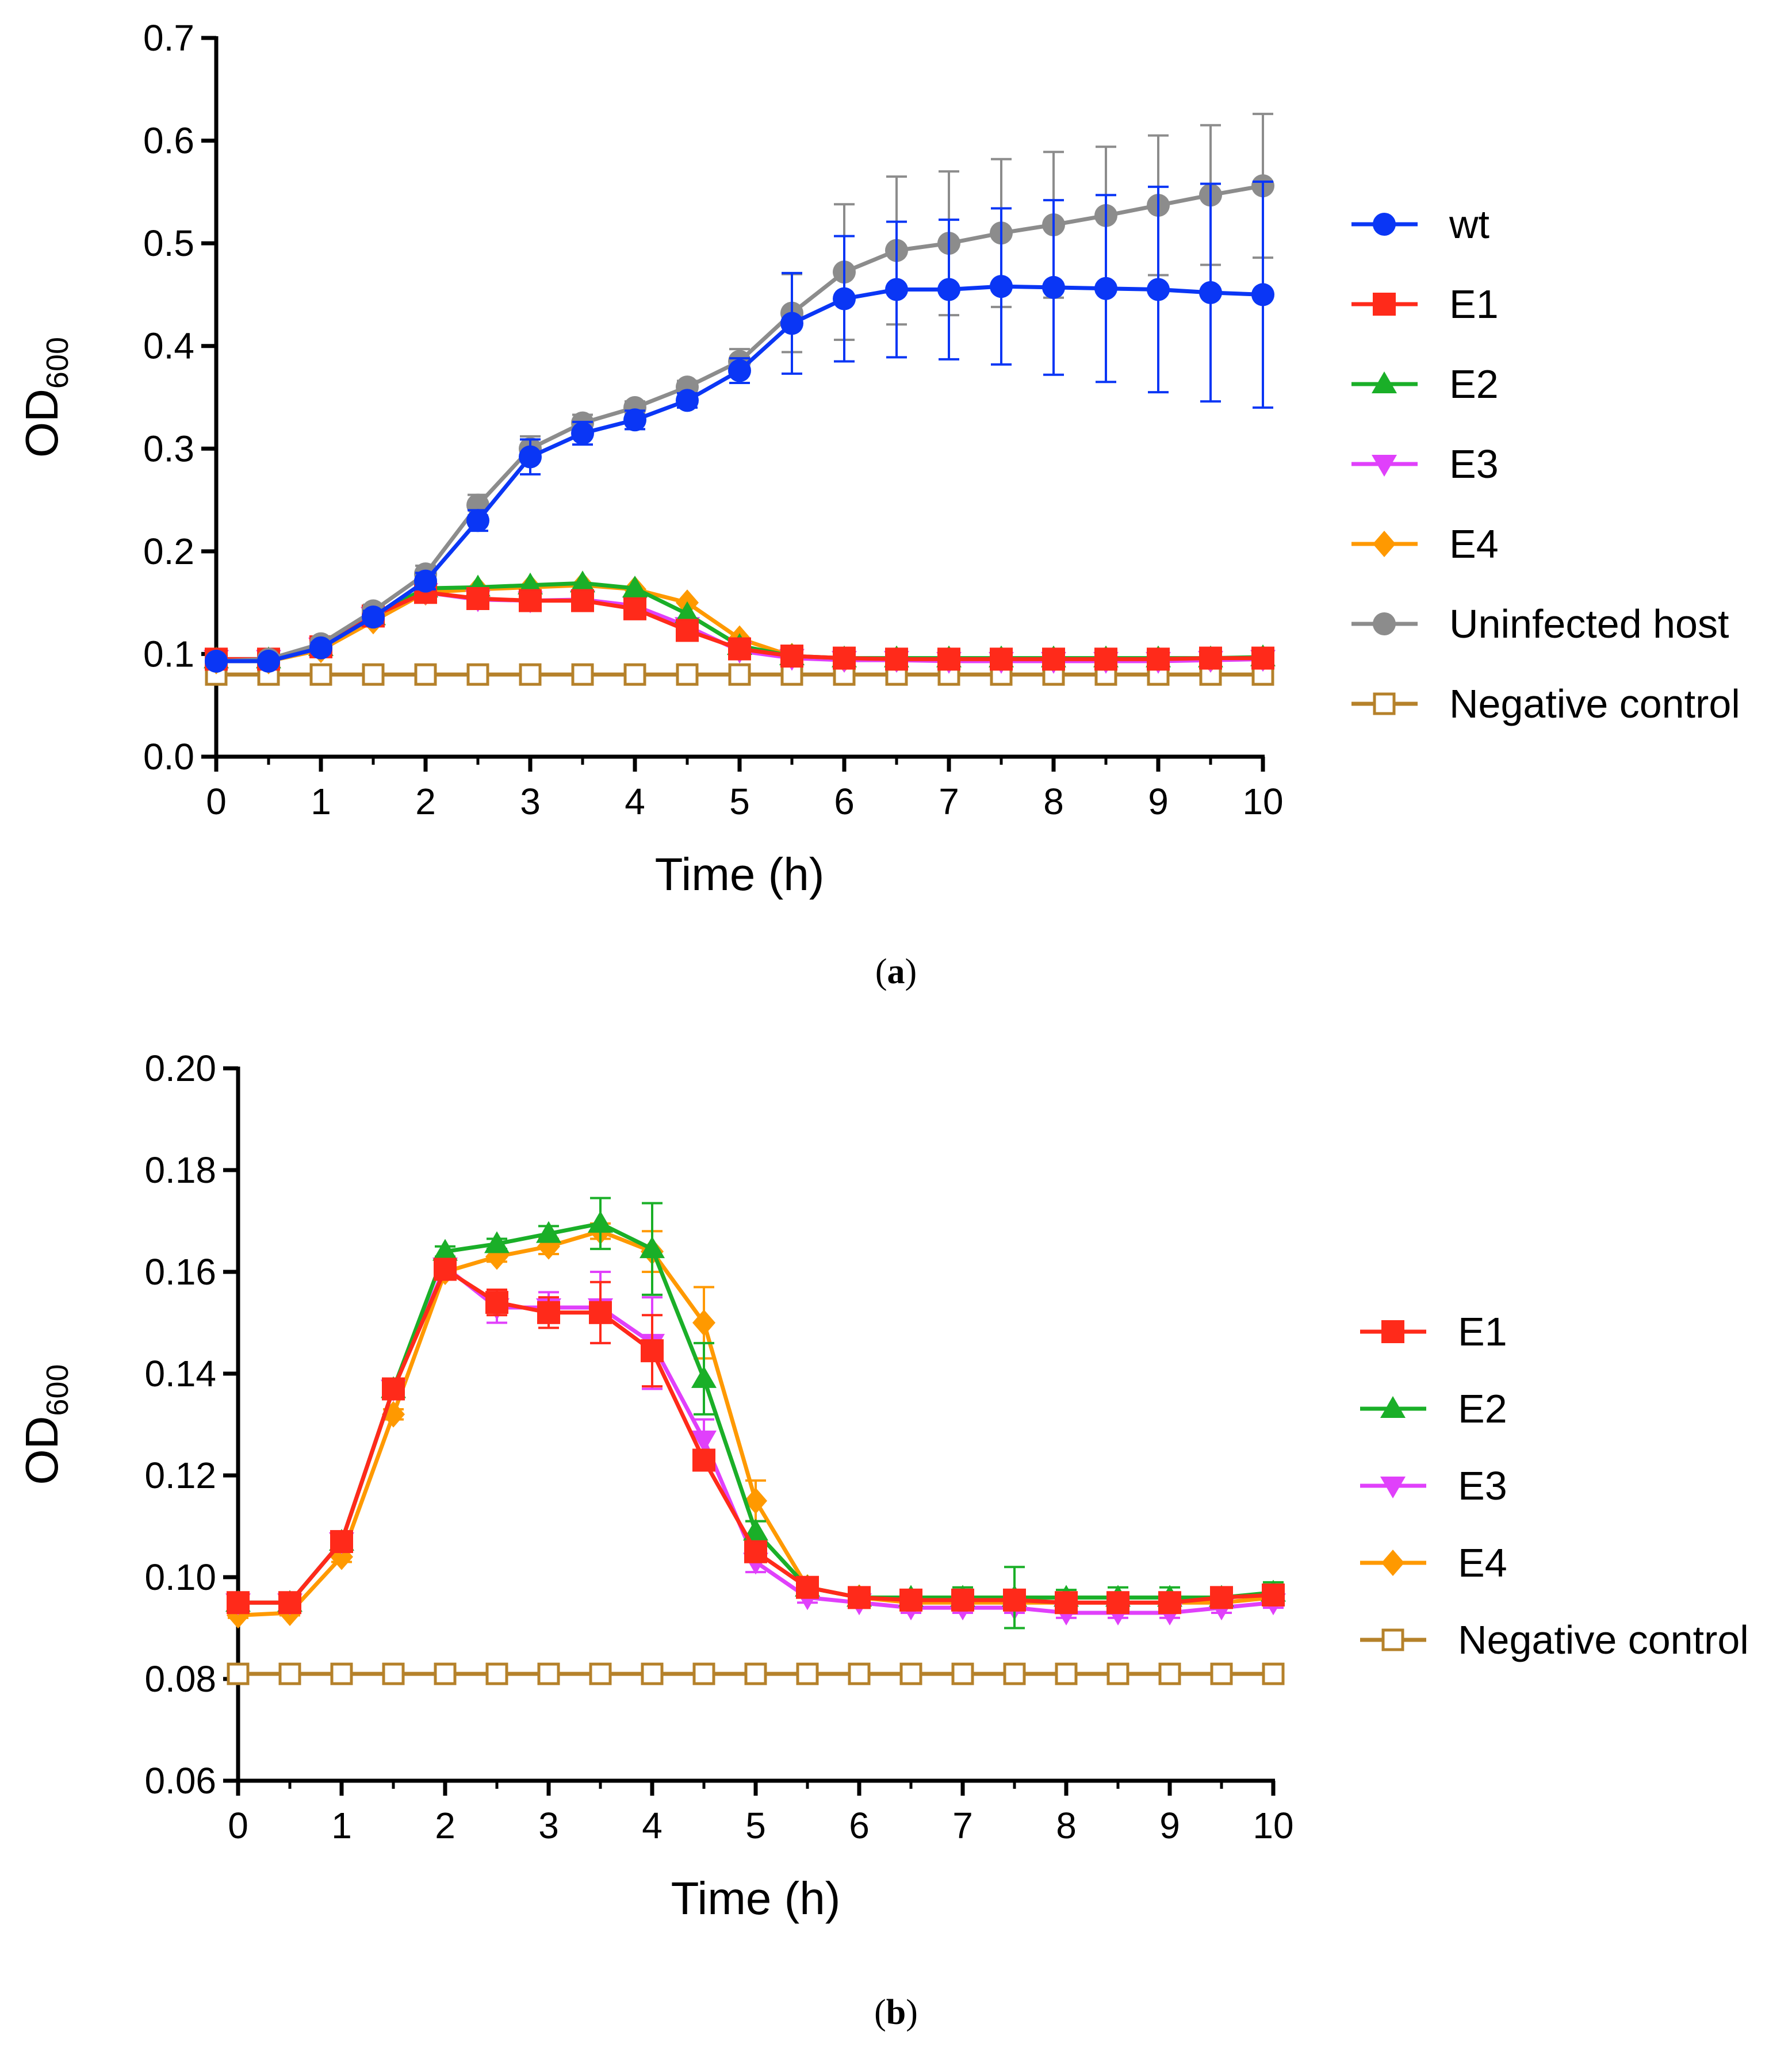 This screenshot has width=1792, height=2055. I want to click on legend-label: E3, so click(1474, 464).